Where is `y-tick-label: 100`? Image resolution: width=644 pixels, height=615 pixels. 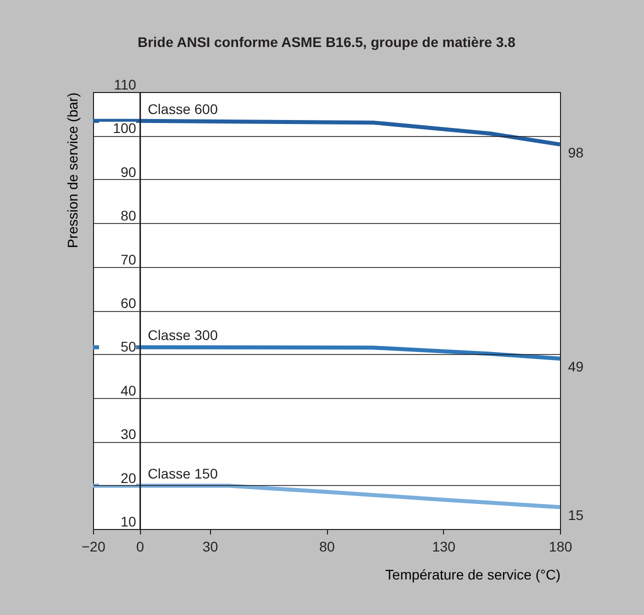 y-tick-label: 100 is located at coordinates (124, 128).